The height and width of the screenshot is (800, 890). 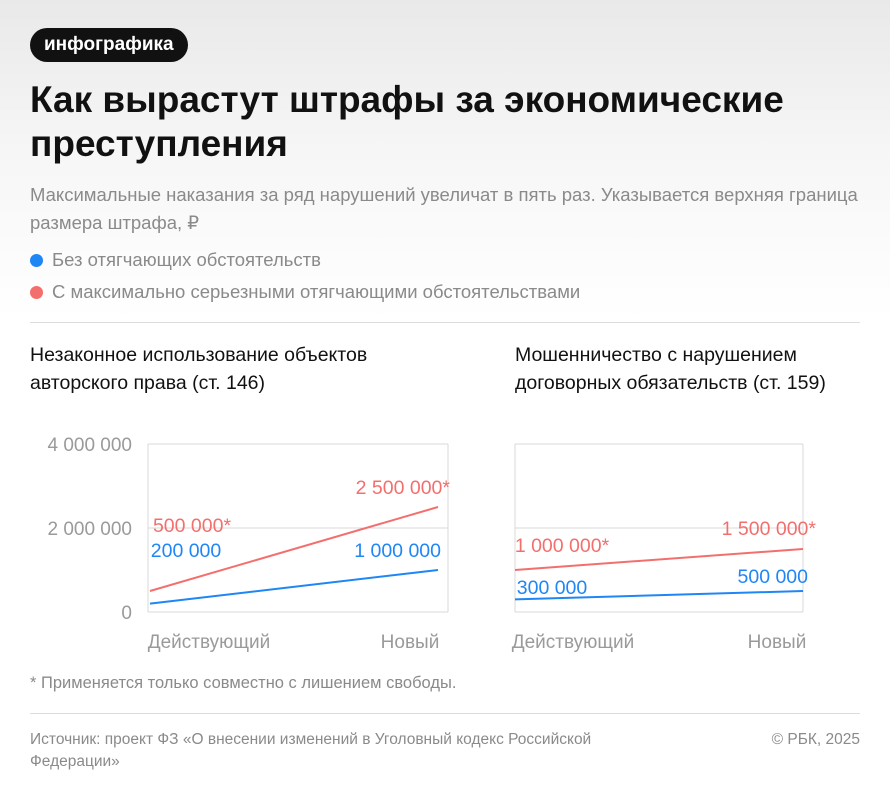 I want to click on data-label: 1 500 000*, so click(x=769, y=529).